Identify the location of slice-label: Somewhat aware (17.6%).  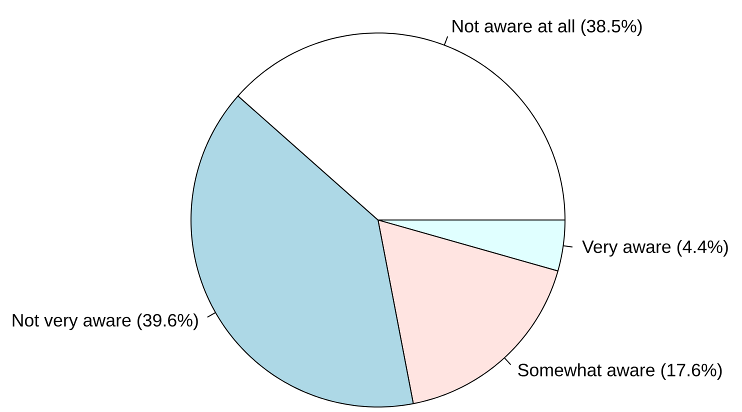
(620, 371).